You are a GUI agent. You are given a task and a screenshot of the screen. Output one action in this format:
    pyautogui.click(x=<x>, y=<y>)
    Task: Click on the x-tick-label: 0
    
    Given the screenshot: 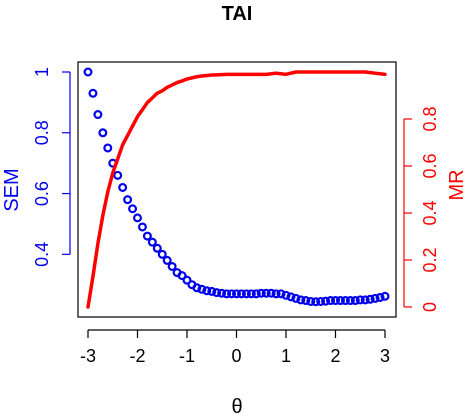 What is the action you would take?
    pyautogui.click(x=236, y=356)
    